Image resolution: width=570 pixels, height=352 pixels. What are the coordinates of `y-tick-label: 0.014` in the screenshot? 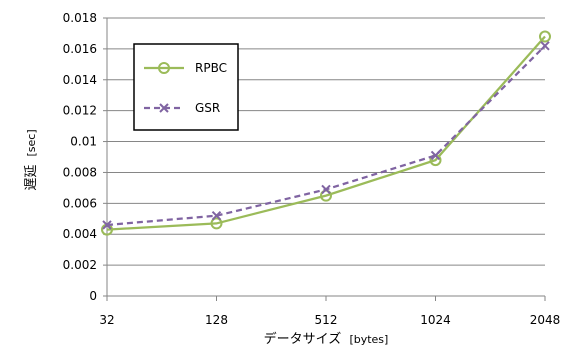 It's located at (80, 80).